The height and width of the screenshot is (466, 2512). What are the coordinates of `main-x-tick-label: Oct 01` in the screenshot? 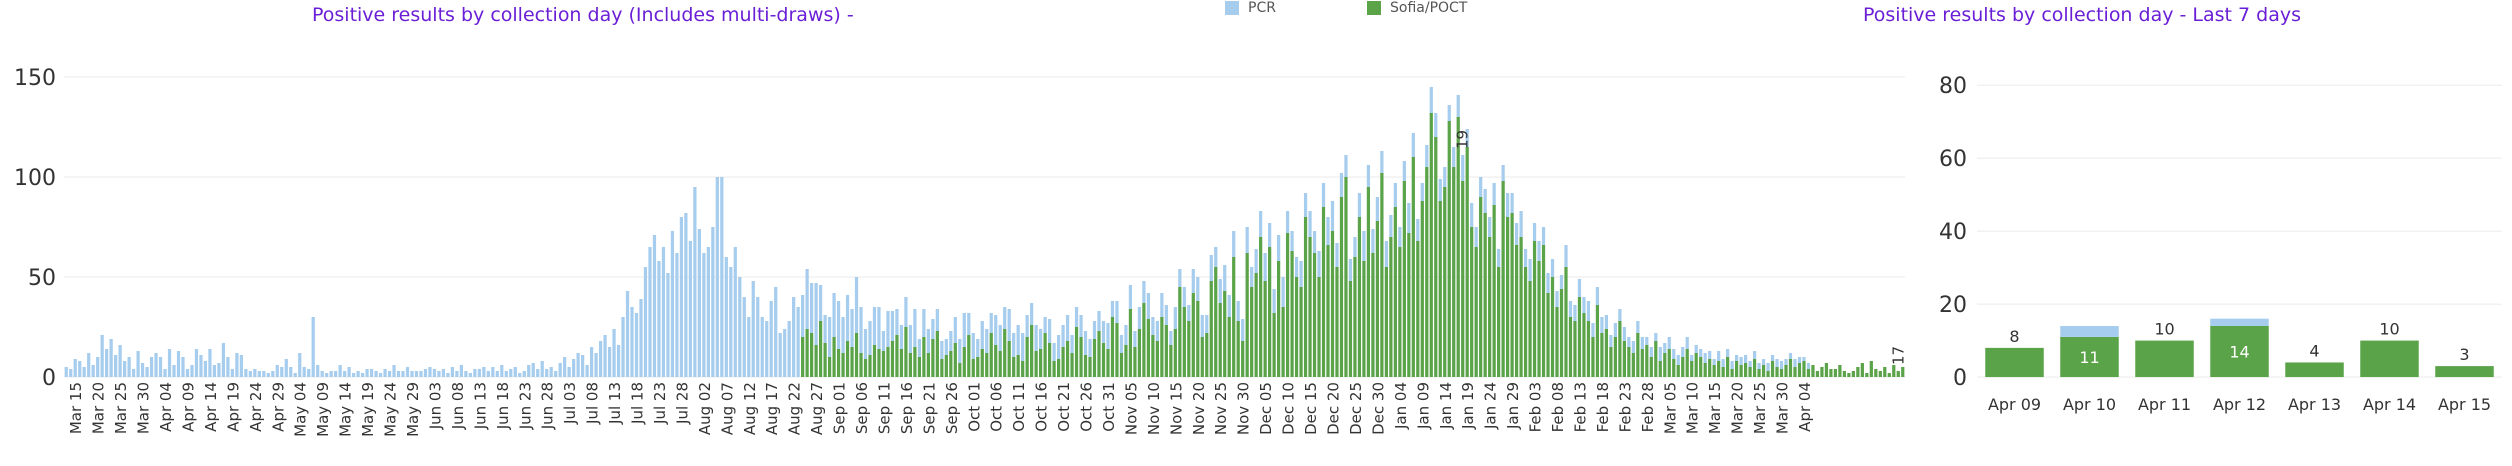 It's located at (974, 407).